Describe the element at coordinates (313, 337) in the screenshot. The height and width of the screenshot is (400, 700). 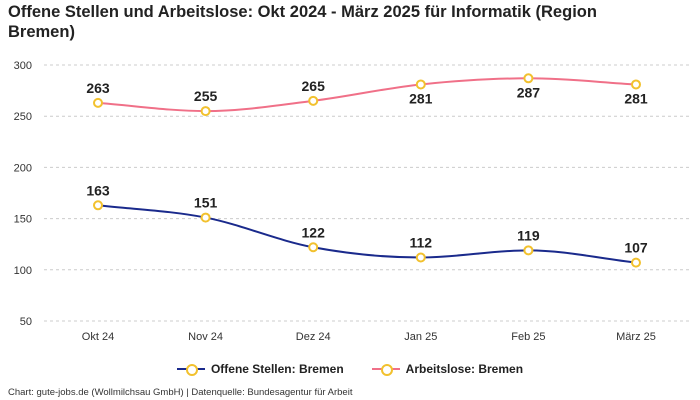
I see `x-tick-label: Dez 24` at that location.